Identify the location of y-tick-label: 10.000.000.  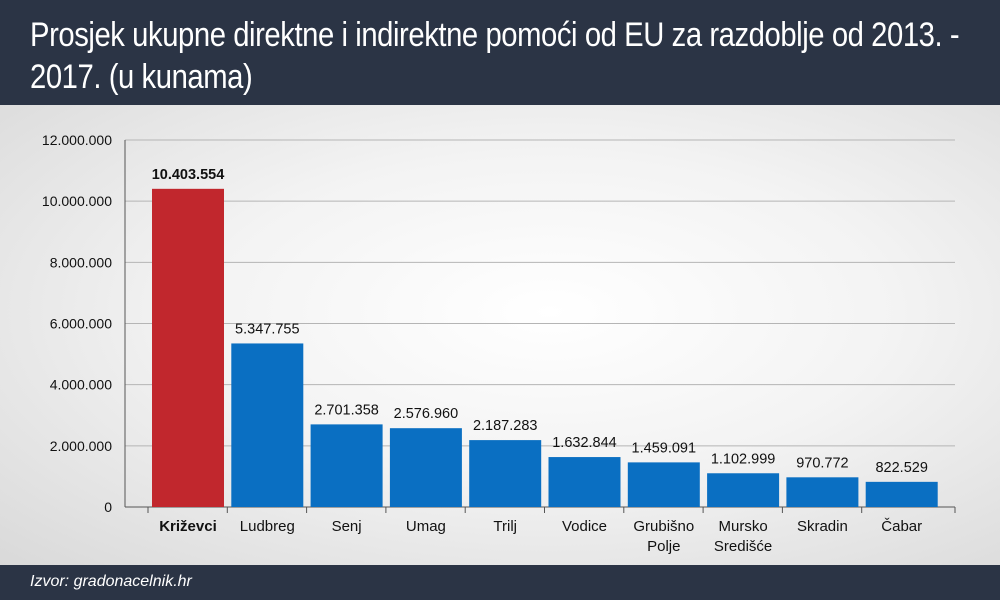
(77, 201).